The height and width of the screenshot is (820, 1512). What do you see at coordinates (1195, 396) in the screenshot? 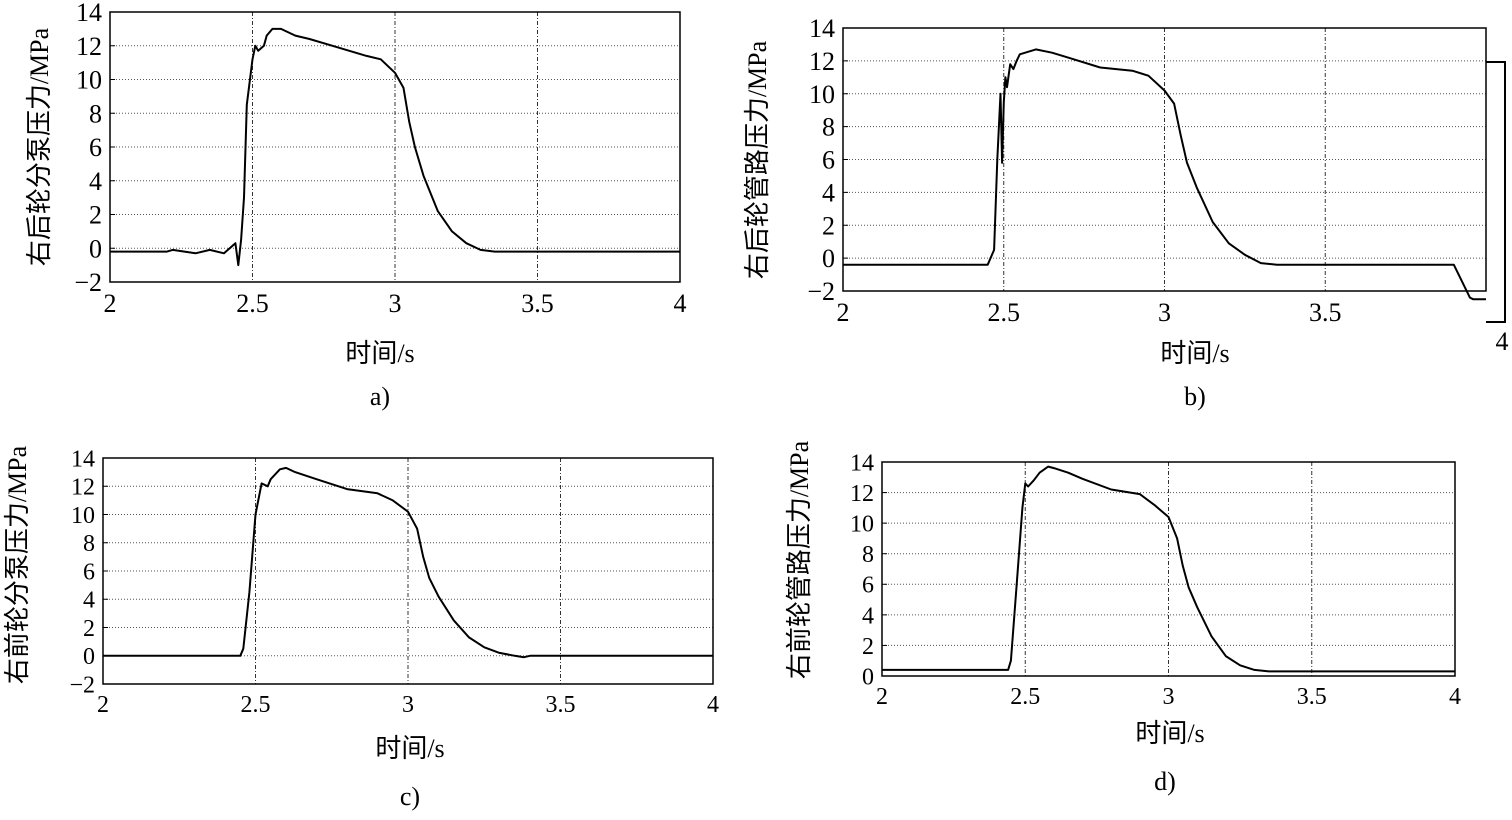
I see `panel-caption: b)` at bounding box center [1195, 396].